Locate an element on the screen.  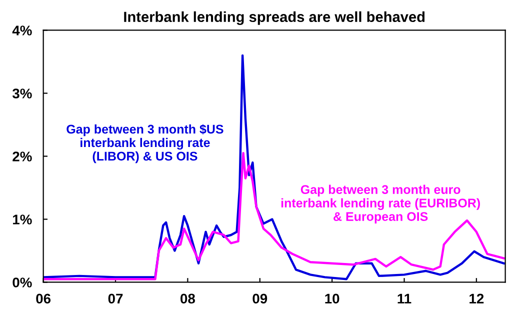
series-label: Gap between 3 month $US interbank lending rate (LIBOR) & US OIS is located at coordinates (145, 144).